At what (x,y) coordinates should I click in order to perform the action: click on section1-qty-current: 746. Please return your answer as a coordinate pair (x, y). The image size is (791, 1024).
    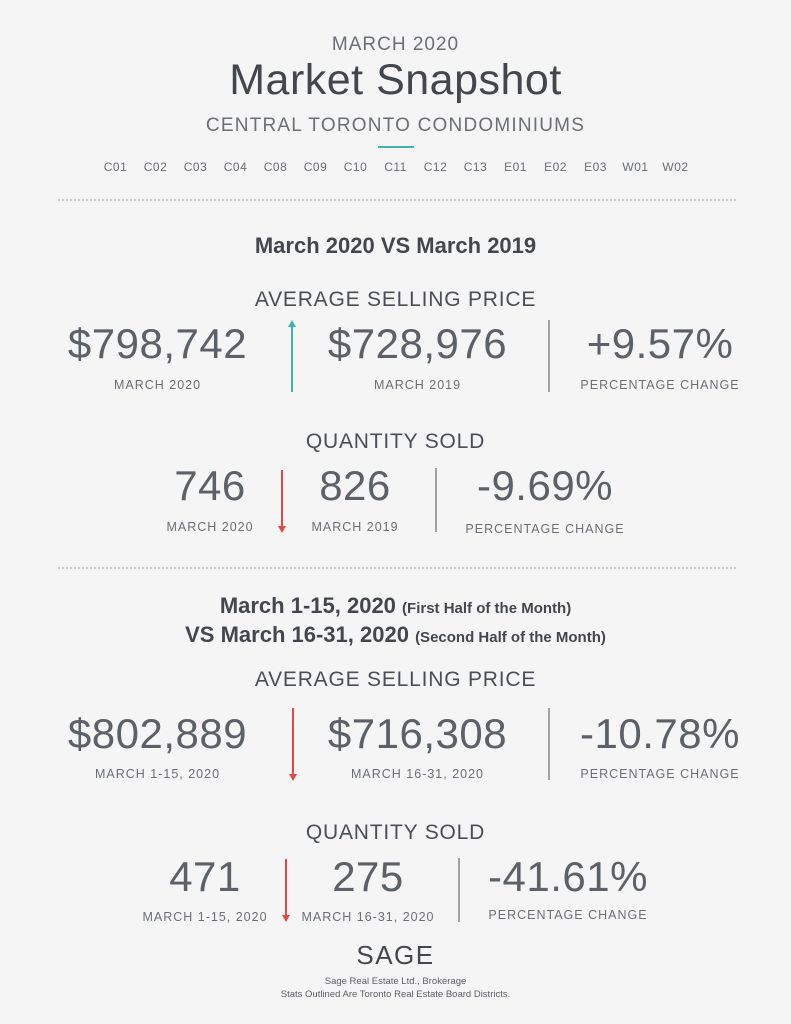
    Looking at the image, I should click on (210, 485).